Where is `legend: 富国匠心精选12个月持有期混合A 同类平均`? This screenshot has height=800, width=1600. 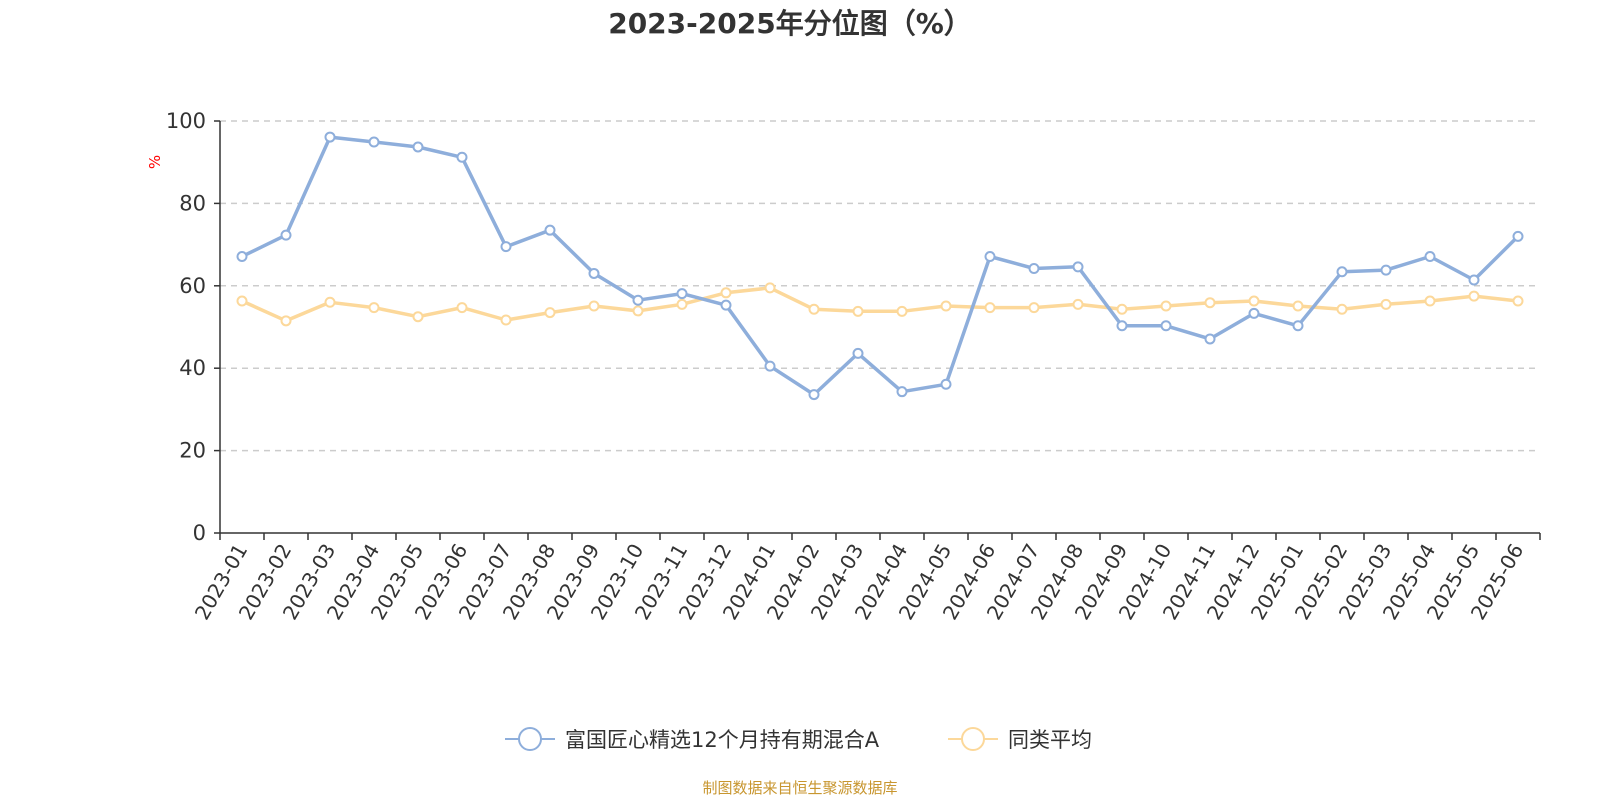 legend: 富国匠心精选12个月持有期混合A 同类平均 is located at coordinates (798, 739).